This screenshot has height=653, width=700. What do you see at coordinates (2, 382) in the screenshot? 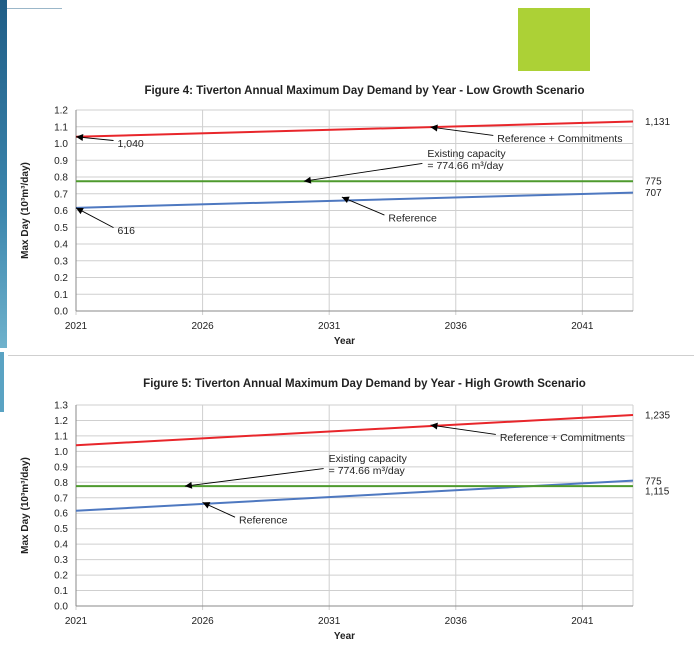
I see `decorative-side-bar-lower` at bounding box center [2, 382].